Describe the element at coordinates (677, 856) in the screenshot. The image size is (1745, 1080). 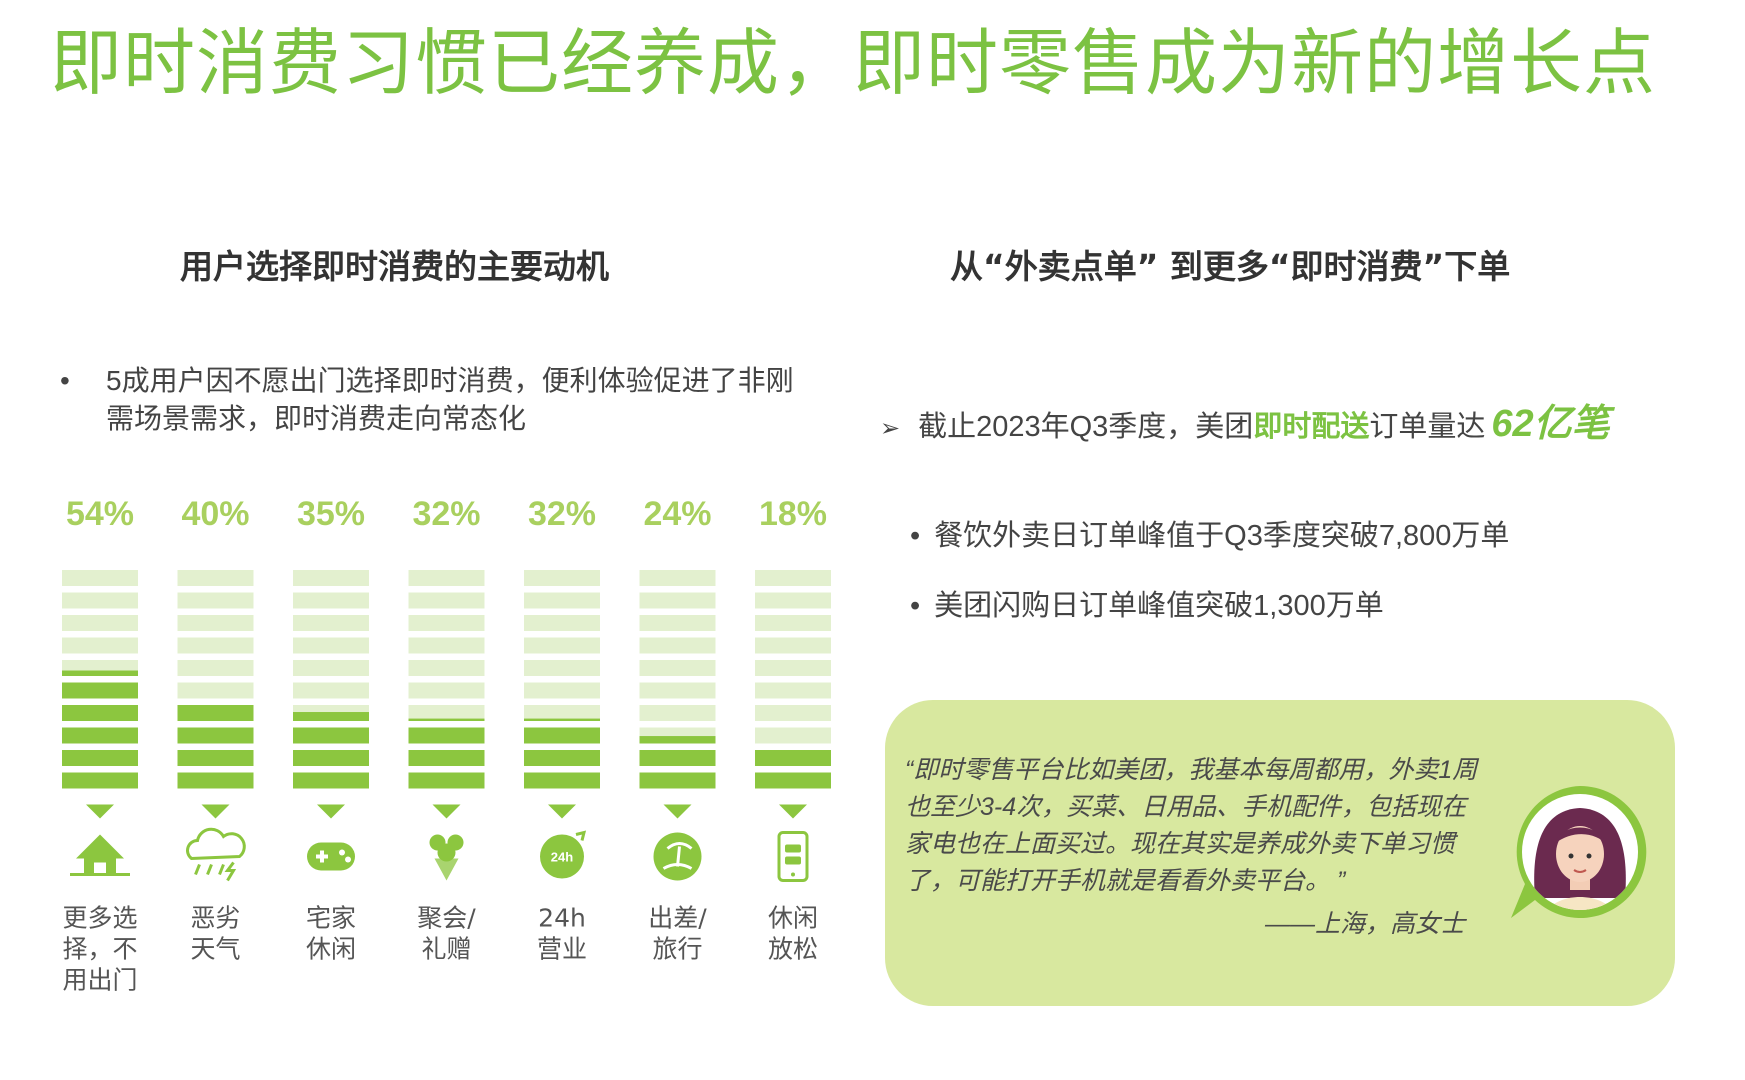
I see `beach-icon` at that location.